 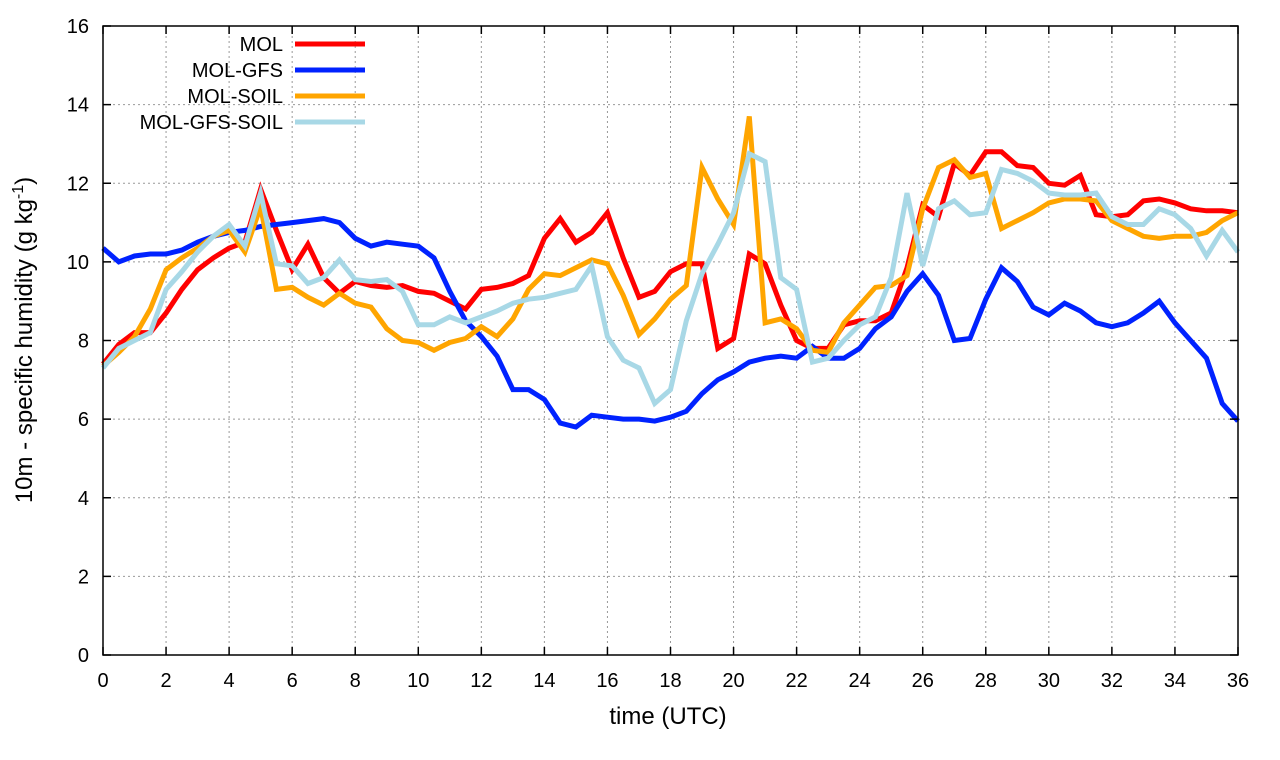 What do you see at coordinates (986, 681) in the screenshot?
I see `x-tick-label: 28` at bounding box center [986, 681].